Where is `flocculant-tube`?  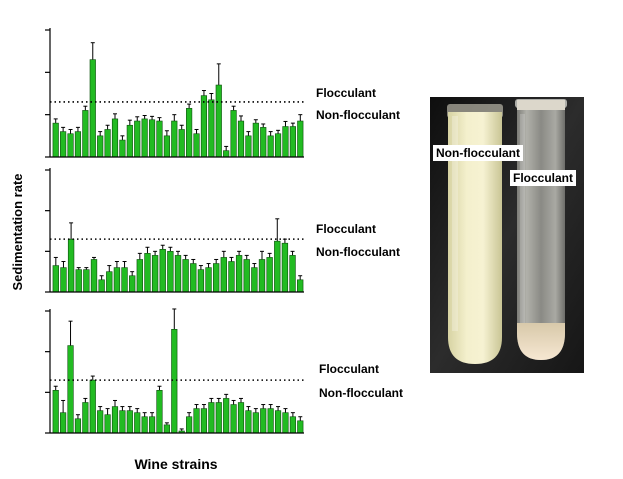
flocculant-tube is located at coordinates (541, 229).